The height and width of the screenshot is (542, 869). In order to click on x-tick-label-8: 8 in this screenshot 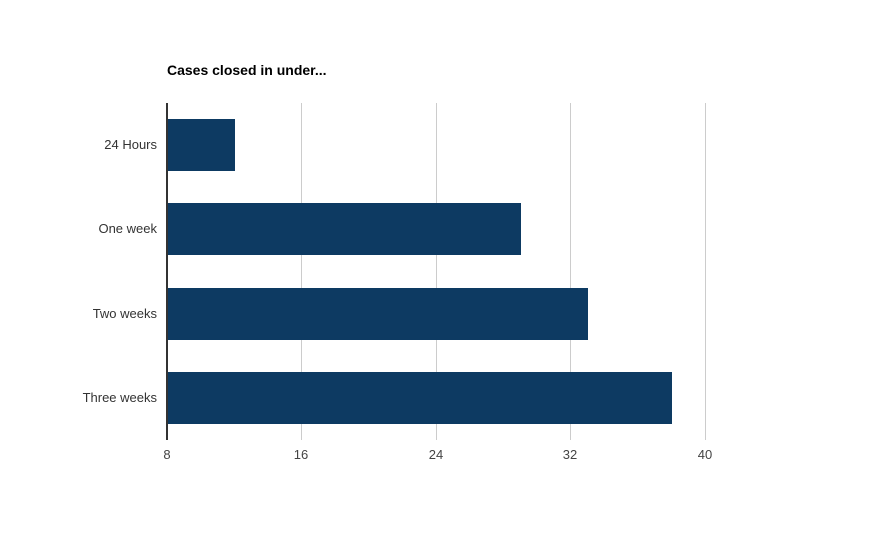, I will do `click(167, 454)`.